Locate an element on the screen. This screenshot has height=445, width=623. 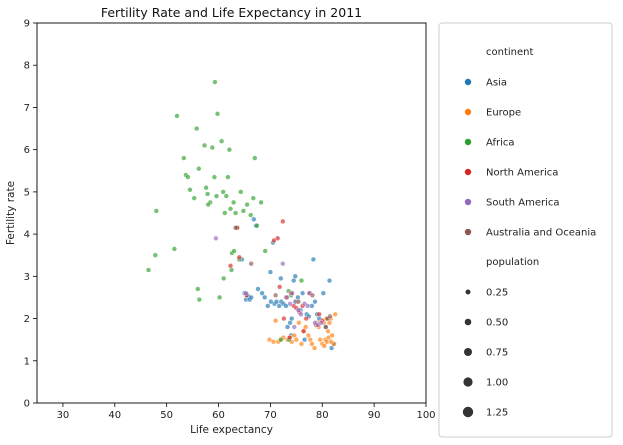
y-tick-label: 6 is located at coordinates (27, 150).